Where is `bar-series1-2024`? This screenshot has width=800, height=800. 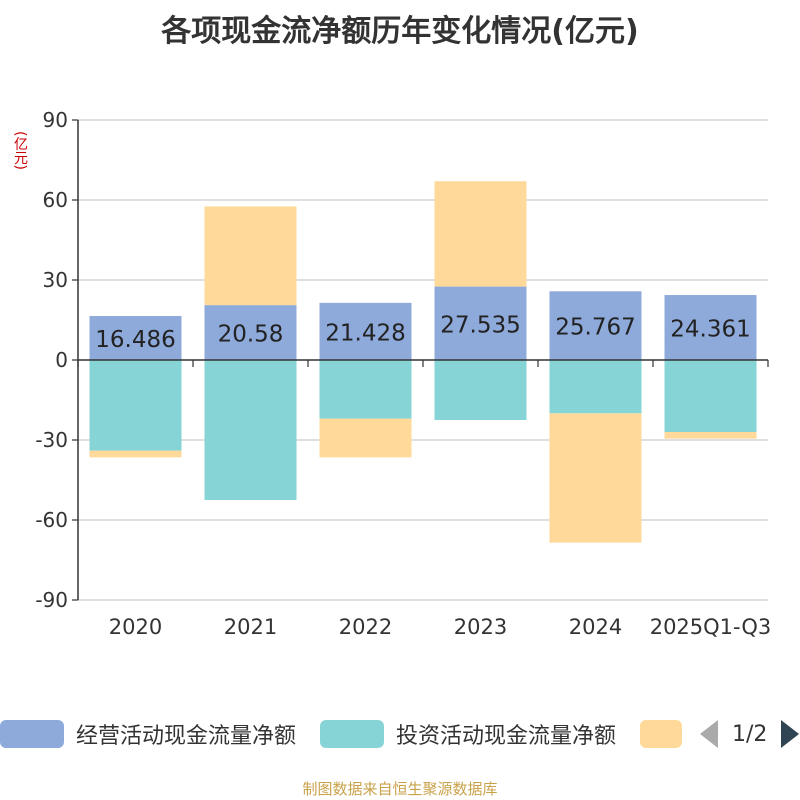 bar-series1-2024 is located at coordinates (595, 387).